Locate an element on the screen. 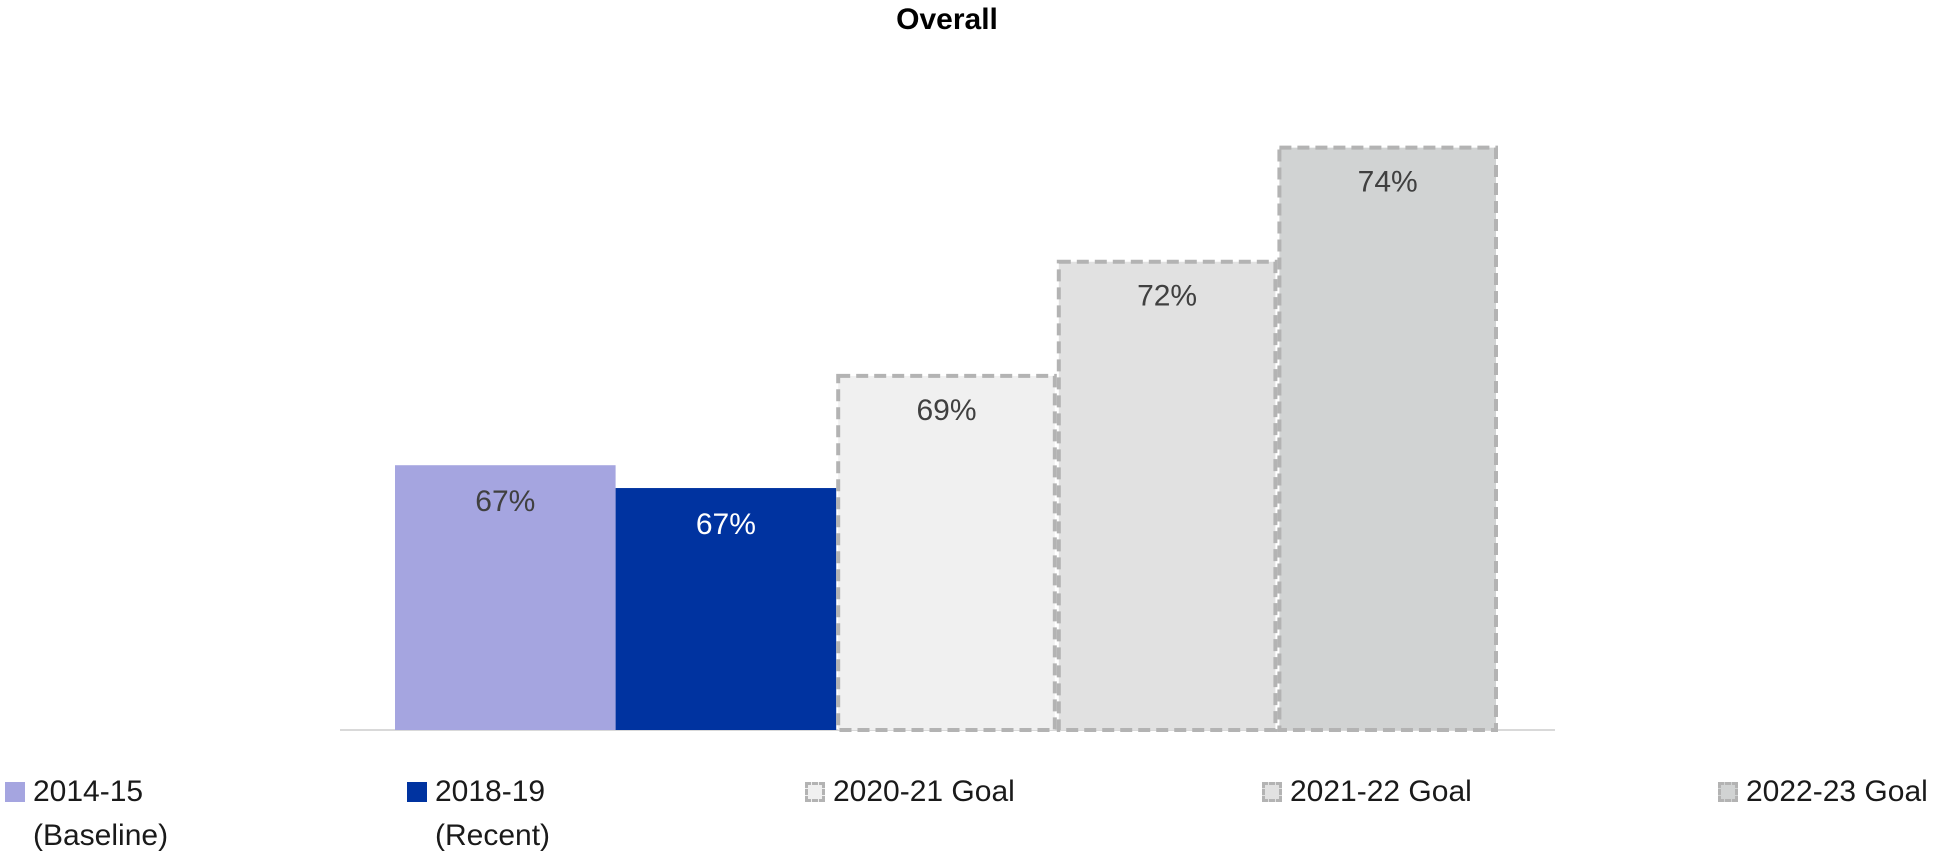  legend-item: 2014-15 (Baseline) is located at coordinates (123, 814).